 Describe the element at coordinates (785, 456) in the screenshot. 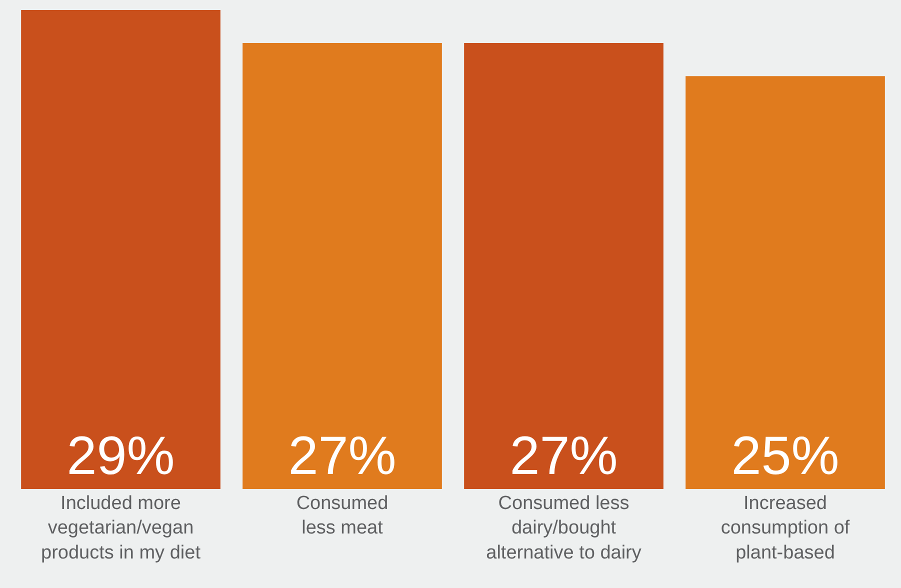

I see `data-label: 25%` at that location.